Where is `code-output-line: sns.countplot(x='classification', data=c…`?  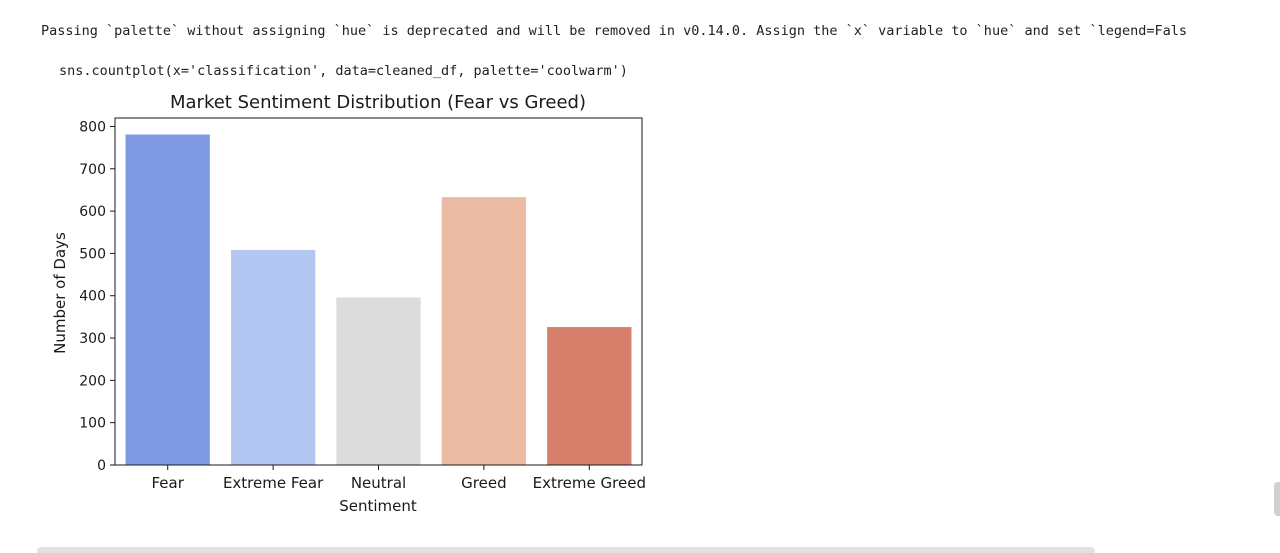
code-output-line: sns.countplot(x='classification', data=c… is located at coordinates (343, 71).